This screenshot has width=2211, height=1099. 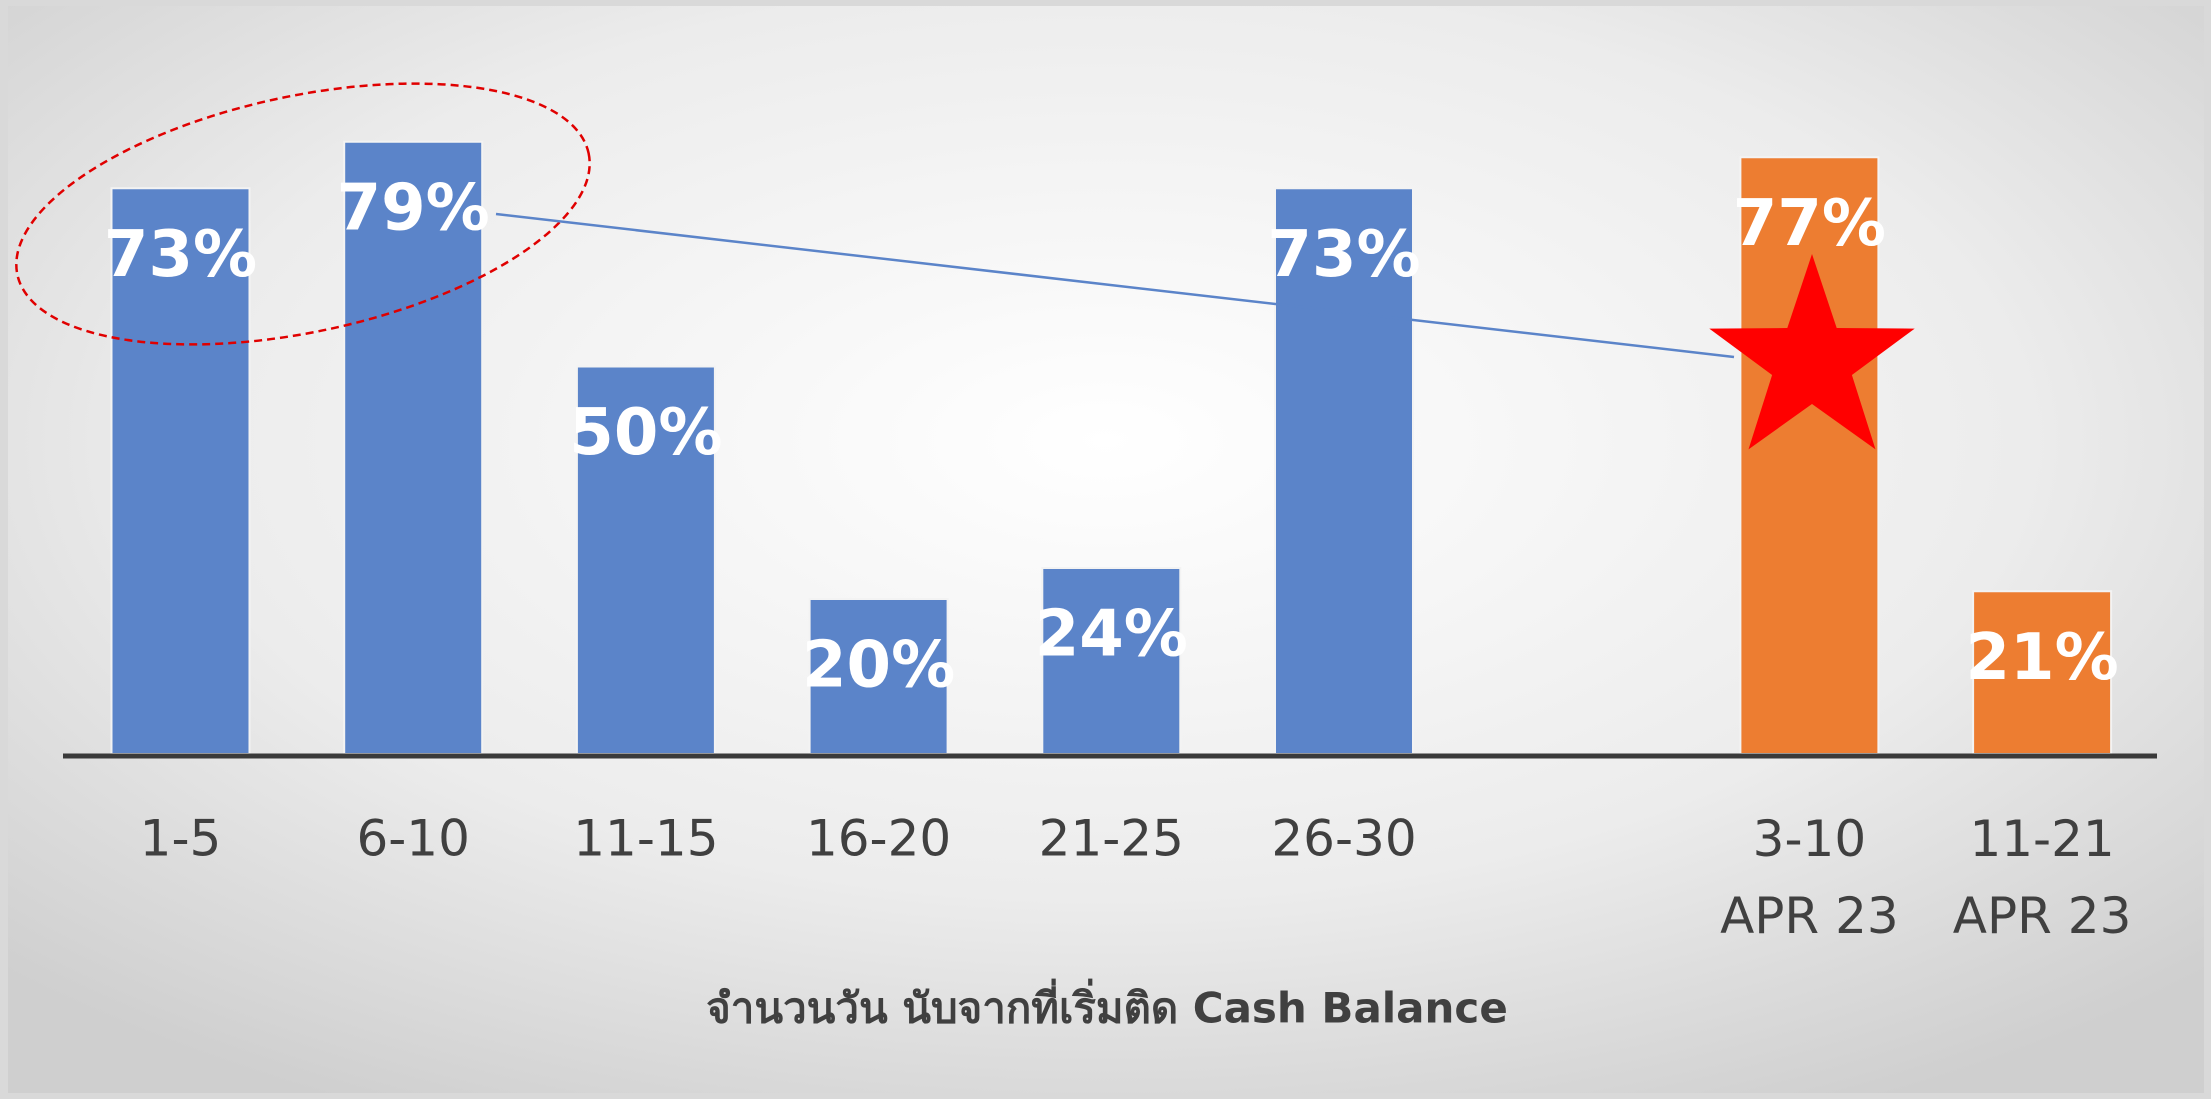 What do you see at coordinates (1809, 877) in the screenshot?
I see `x-tick-label: 3-10 APR 23` at bounding box center [1809, 877].